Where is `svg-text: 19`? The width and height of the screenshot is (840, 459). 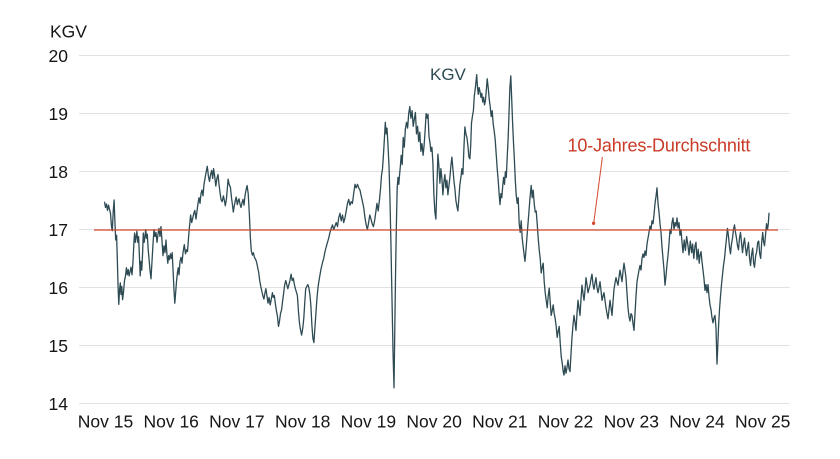
svg-text: 19 is located at coordinates (58, 114).